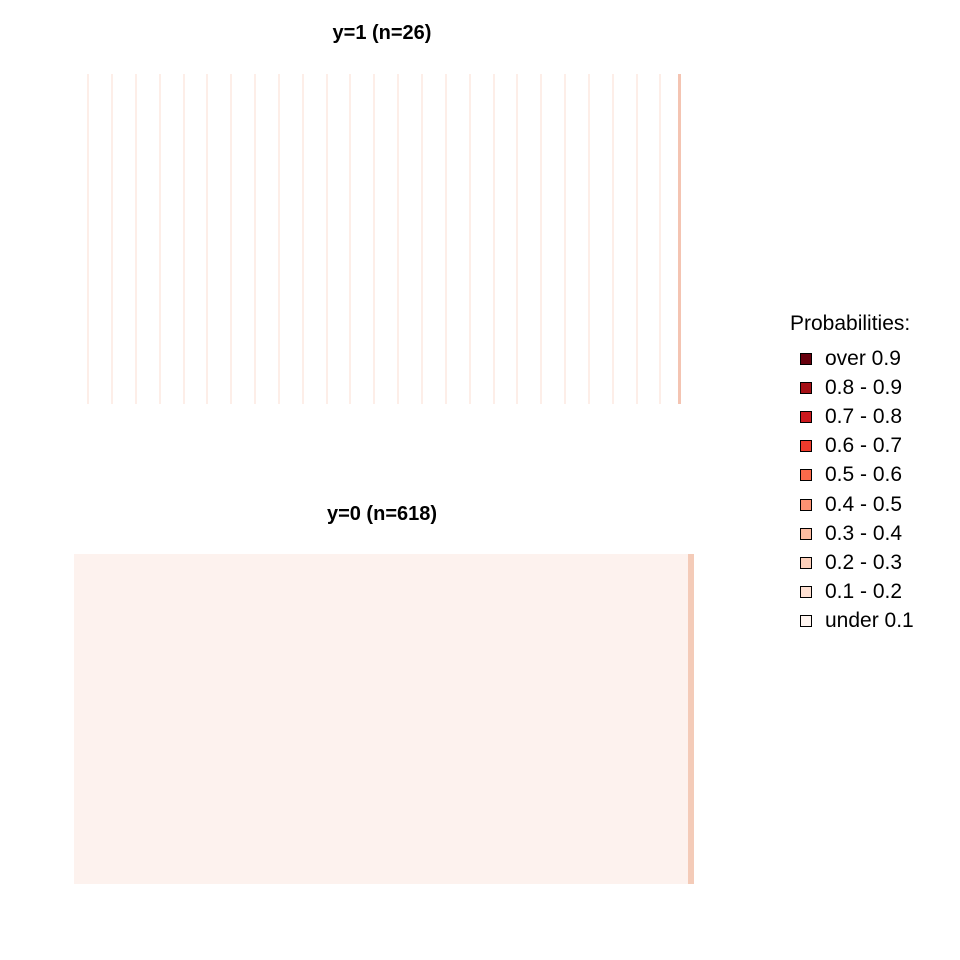  What do you see at coordinates (863, 358) in the screenshot?
I see `legend-label: over 0.9` at bounding box center [863, 358].